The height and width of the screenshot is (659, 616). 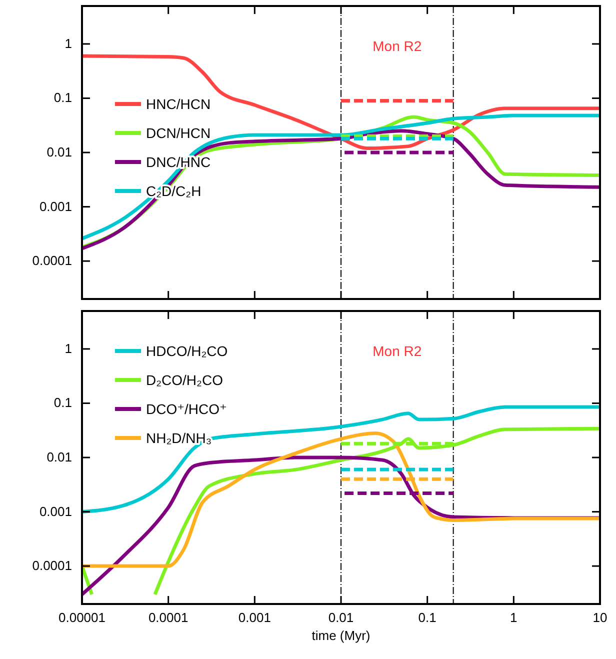 What do you see at coordinates (178, 104) in the screenshot?
I see `legend-label: HNC/HCN` at bounding box center [178, 104].